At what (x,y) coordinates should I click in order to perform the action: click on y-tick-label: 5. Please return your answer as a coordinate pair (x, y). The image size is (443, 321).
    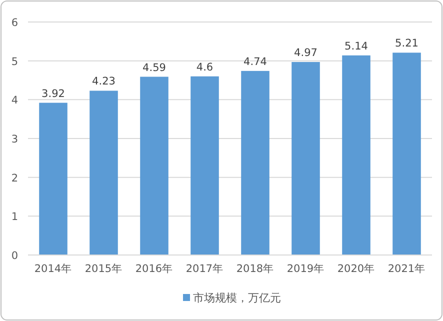
    Looking at the image, I should click on (14, 62).